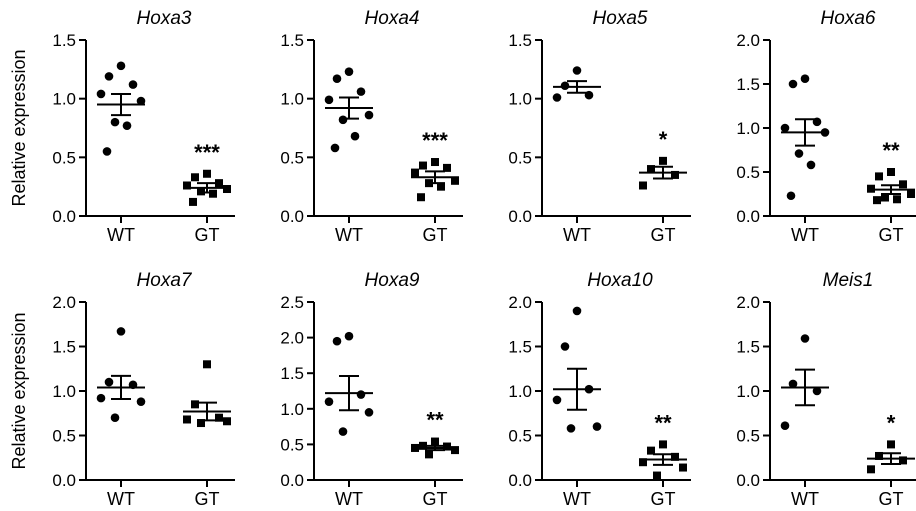  I want to click on significance-label: *, so click(891, 422).